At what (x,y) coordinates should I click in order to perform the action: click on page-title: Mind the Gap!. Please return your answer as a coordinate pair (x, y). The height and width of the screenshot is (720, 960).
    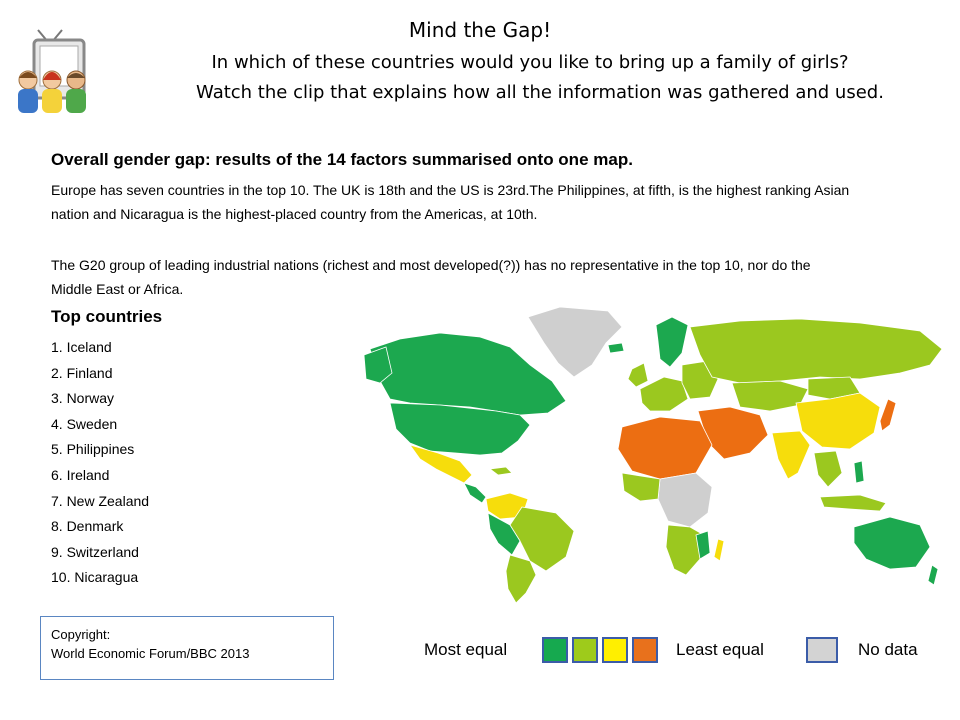
    Looking at the image, I should click on (480, 30).